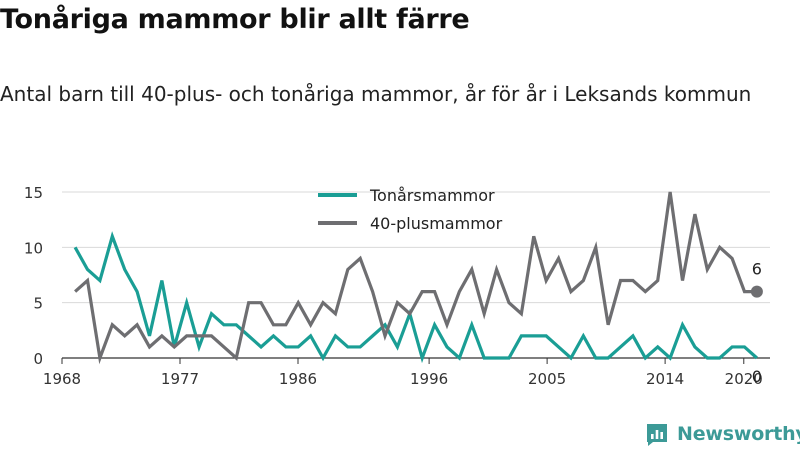 This screenshot has height=450, width=800. What do you see at coordinates (33, 193) in the screenshot?
I see `y-tick-label: 15` at bounding box center [33, 193].